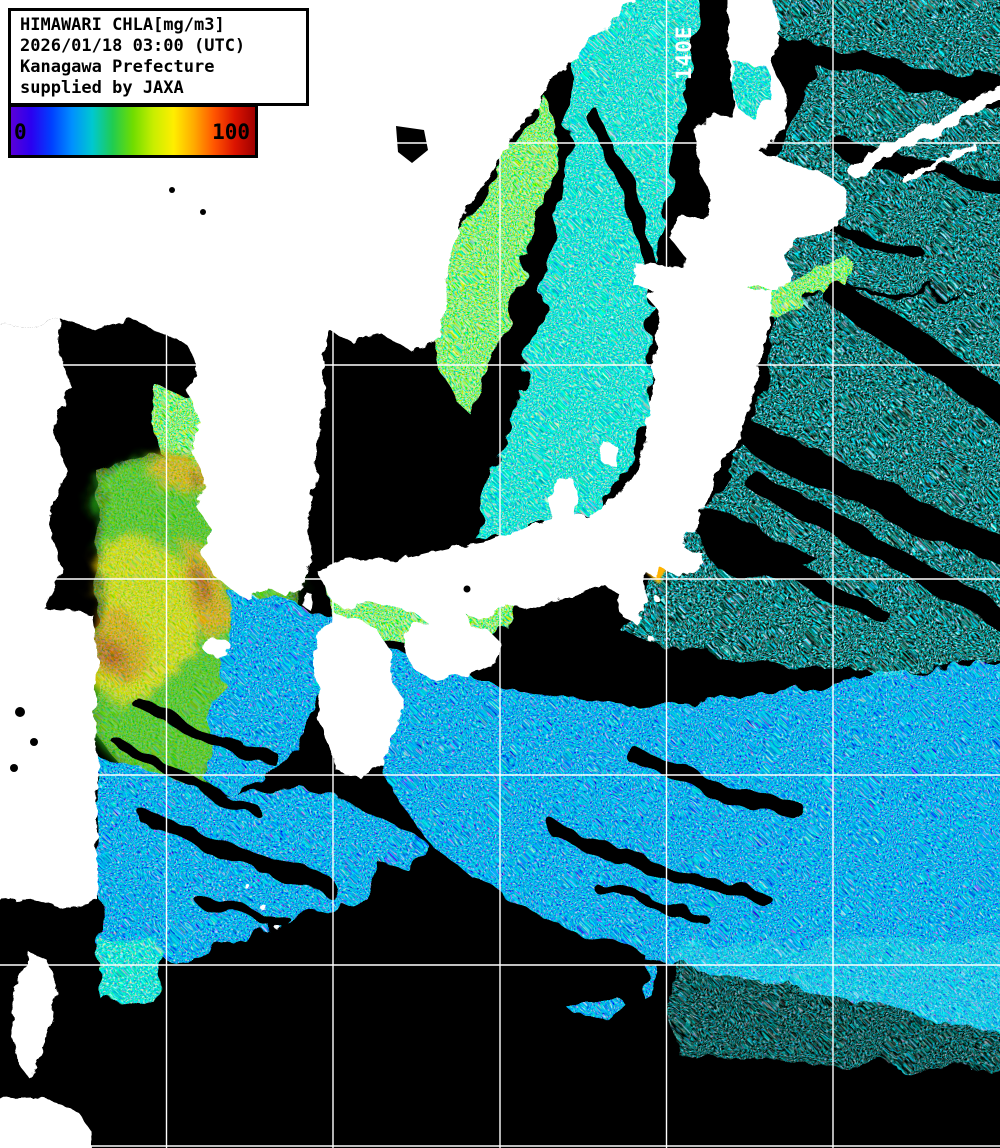 This screenshot has height=1148, width=1000. Describe the element at coordinates (122, 25) in the screenshot. I see `product-title: HIMAWARI CHLA[mg/m3]` at that location.